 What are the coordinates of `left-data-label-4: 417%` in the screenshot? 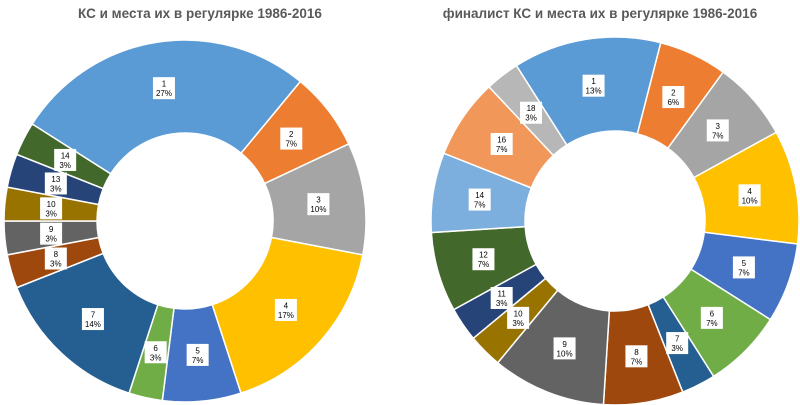 It's located at (285, 309).